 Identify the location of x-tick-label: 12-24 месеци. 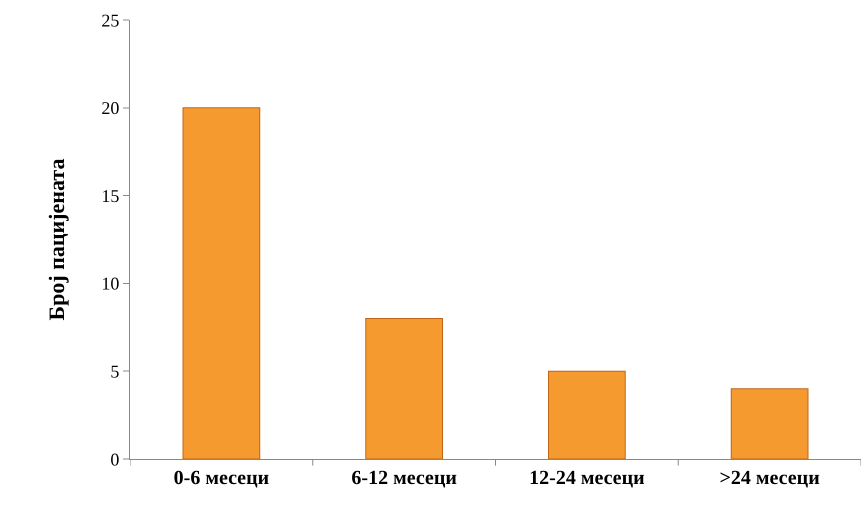
(587, 478).